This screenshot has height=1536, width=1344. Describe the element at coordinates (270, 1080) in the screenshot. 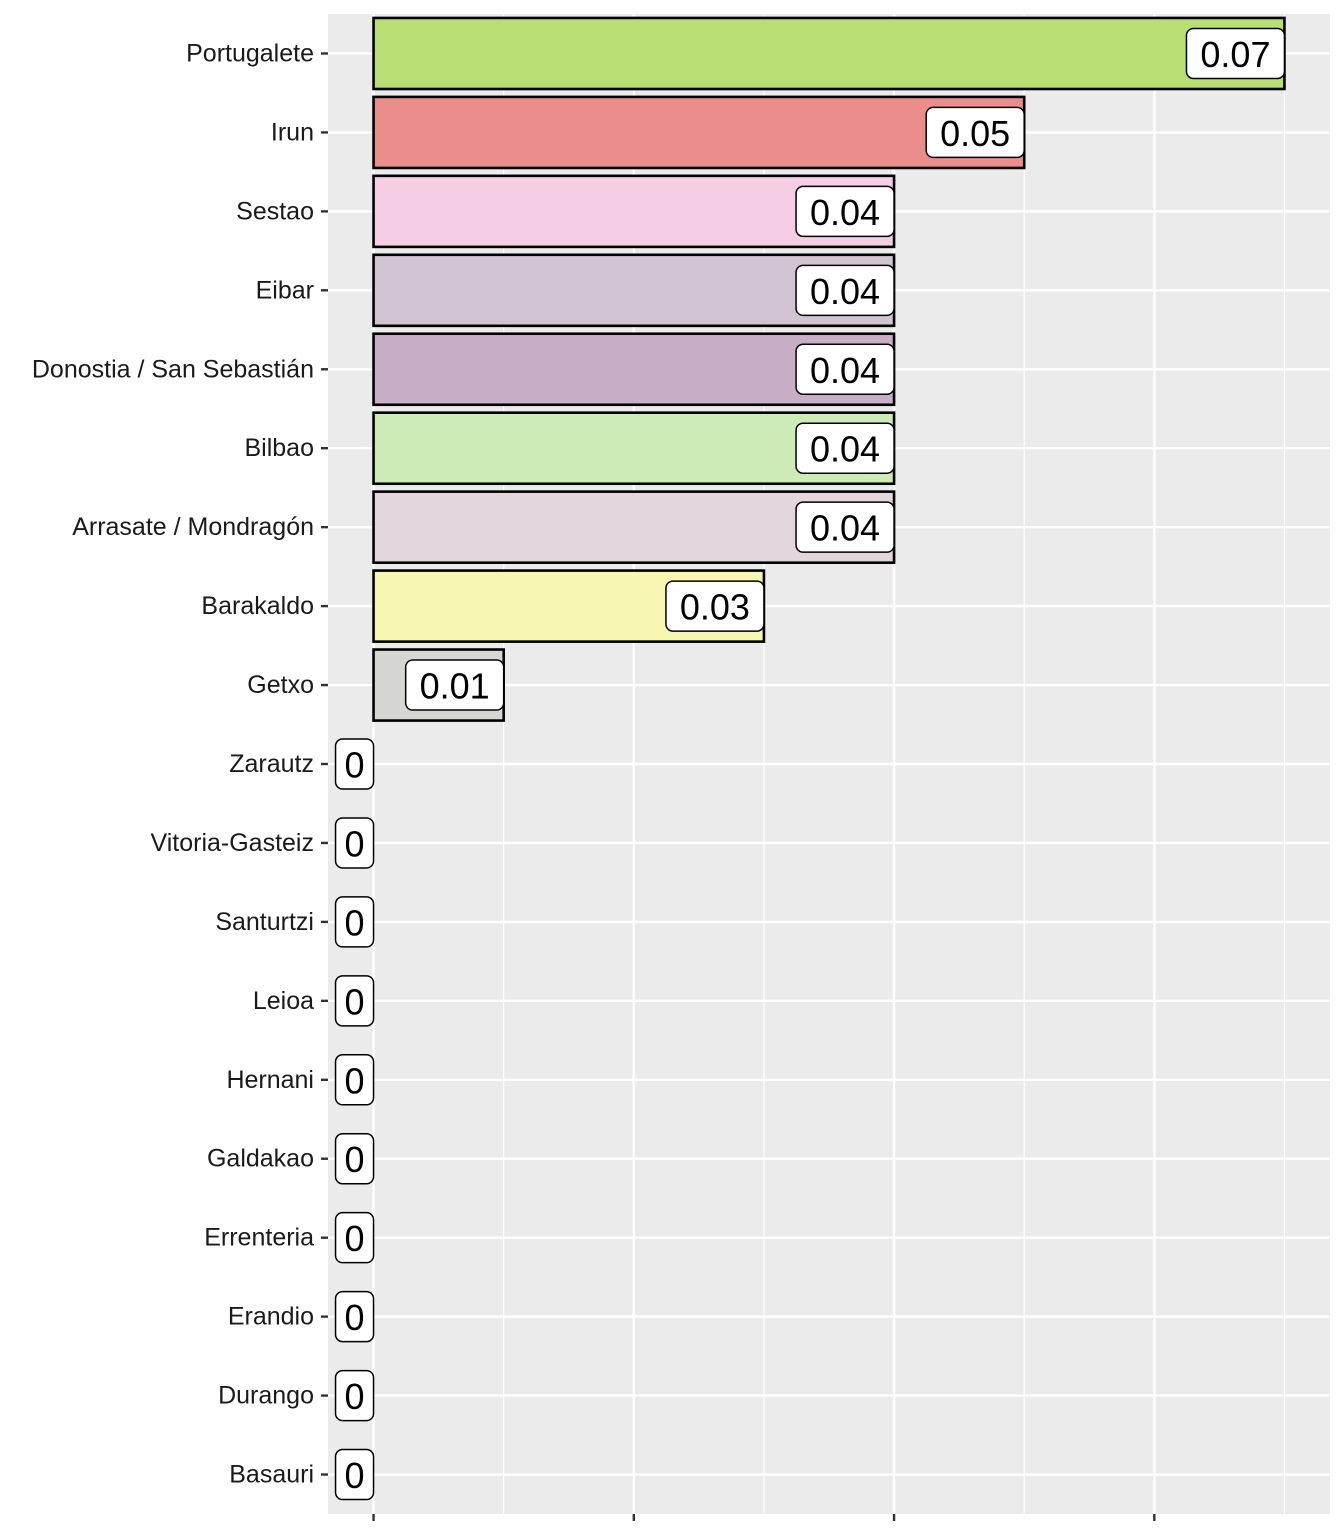

I see `category-label: Hernani` at that location.